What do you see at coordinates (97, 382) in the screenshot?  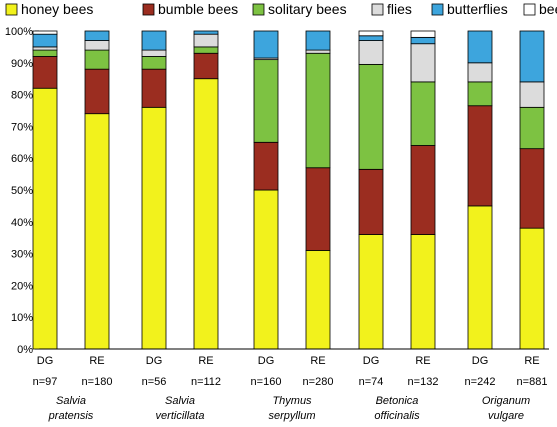 I see `bar-sample-size-label: n=180` at bounding box center [97, 382].